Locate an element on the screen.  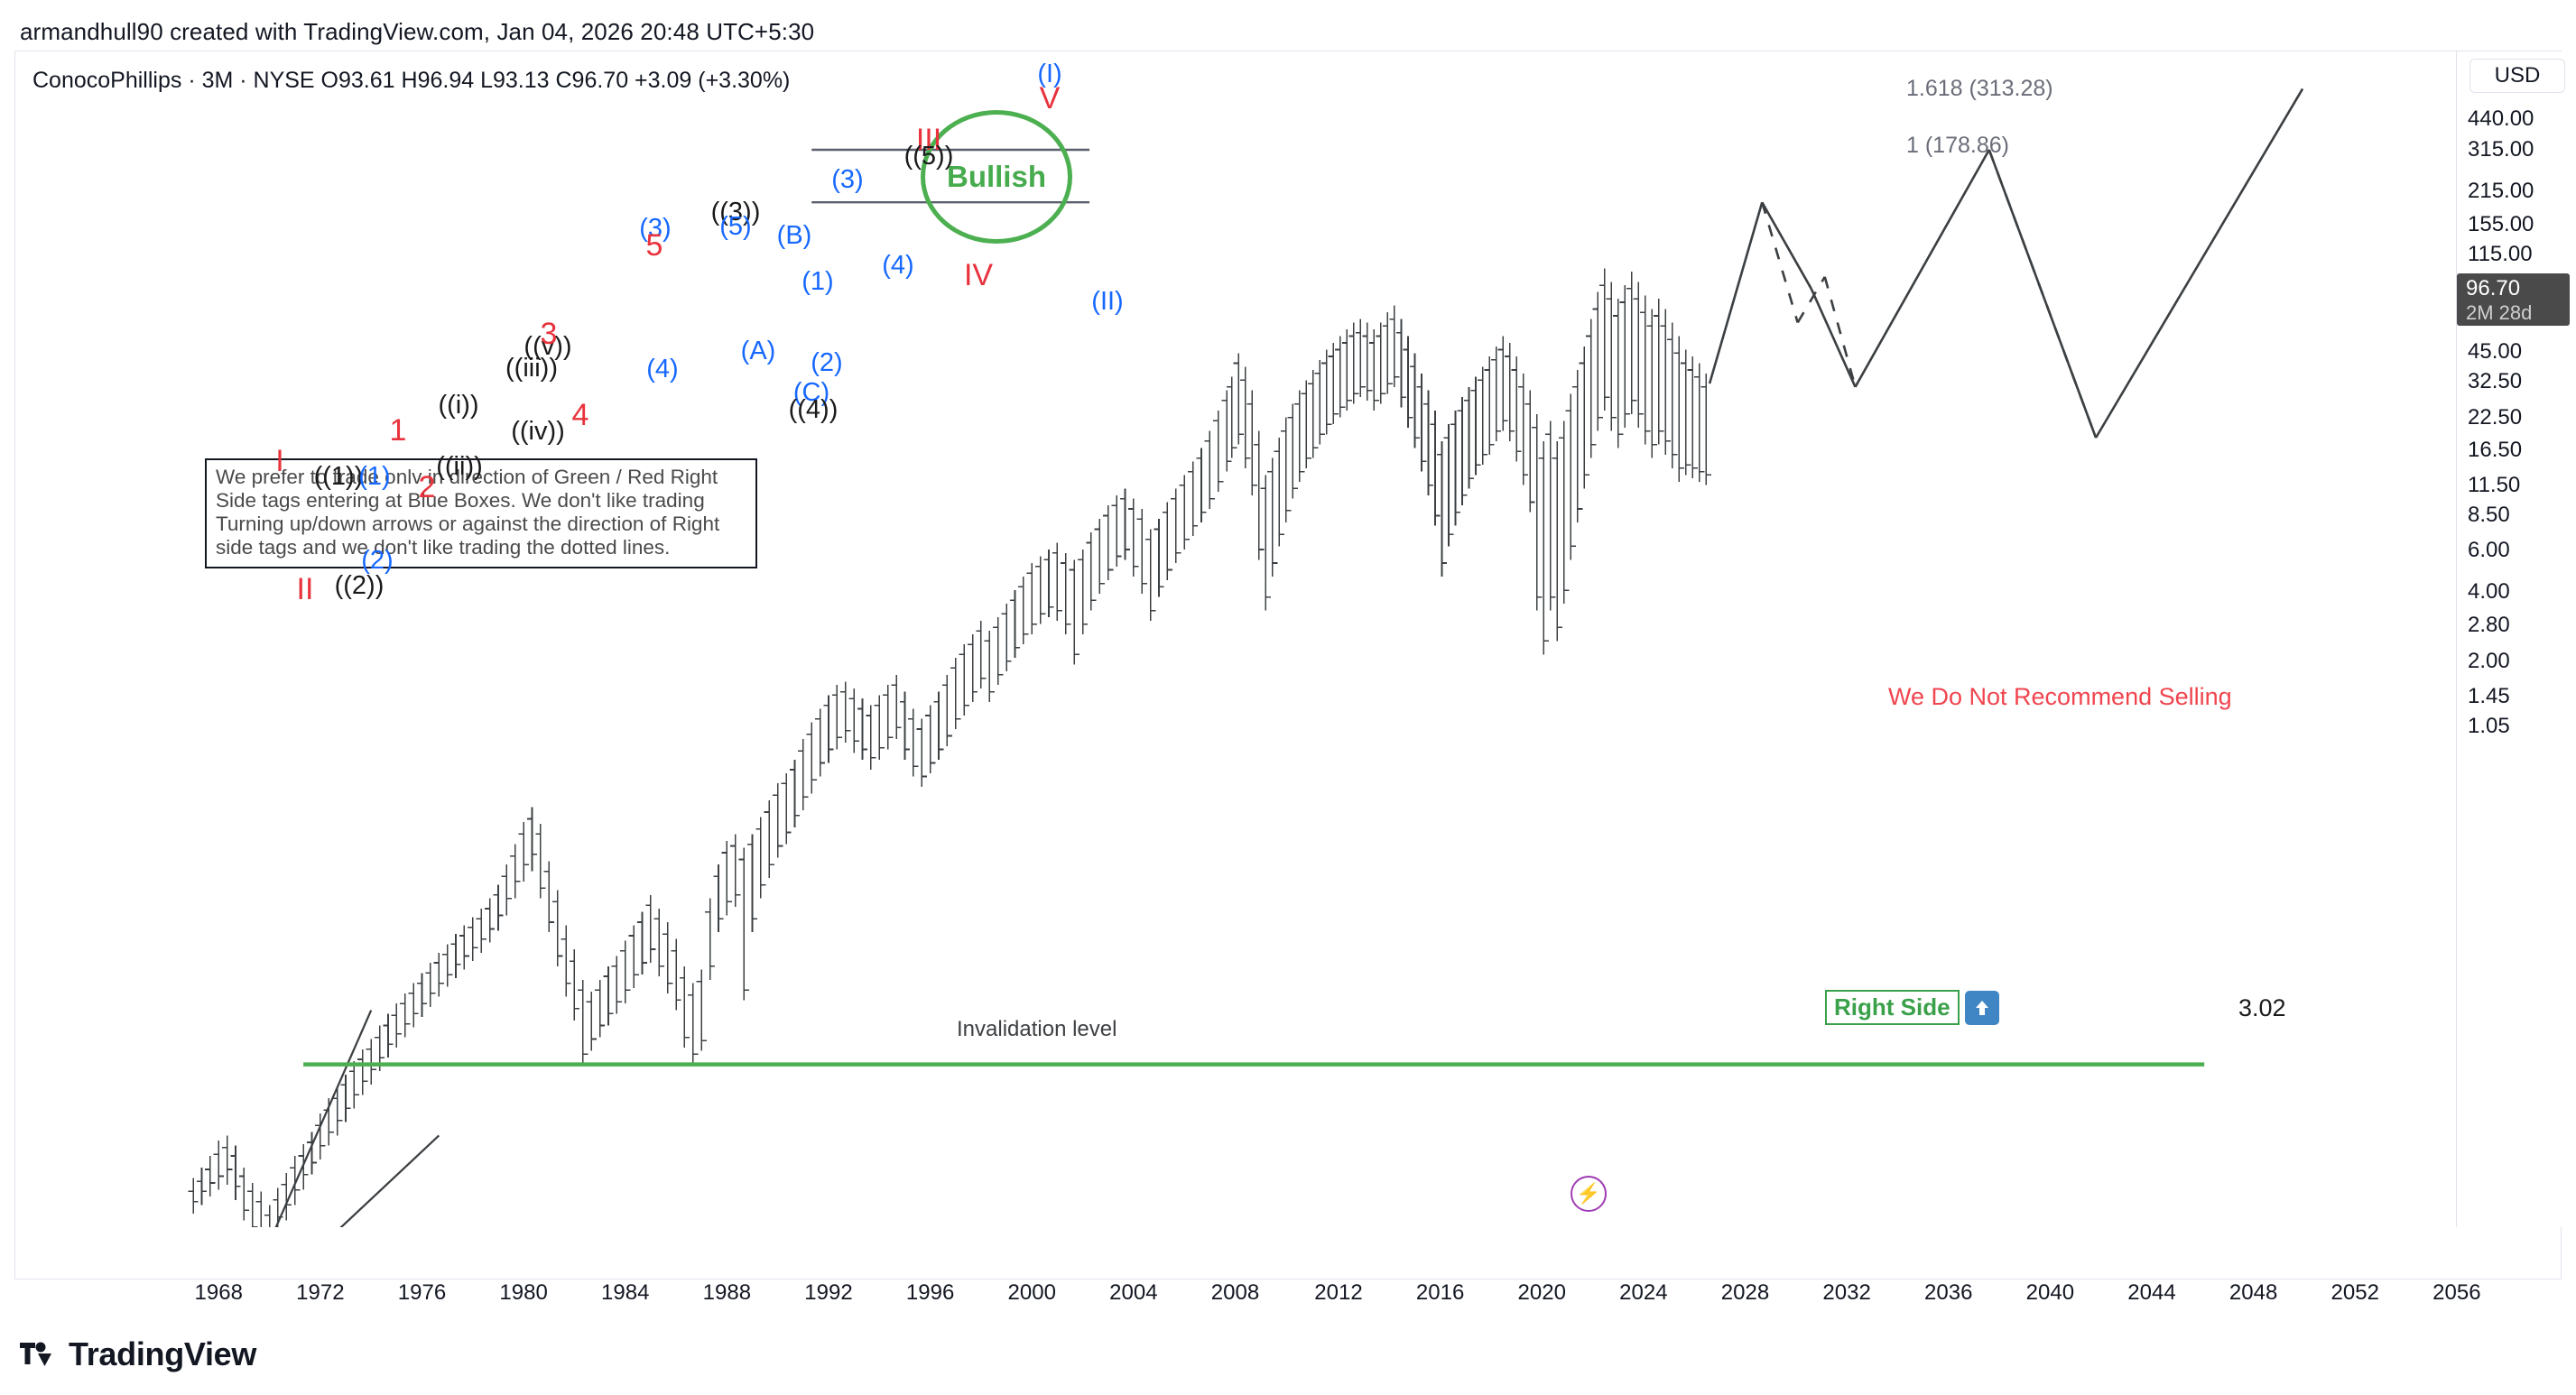
projection-leg-to-v is located at coordinates (1922, 268).